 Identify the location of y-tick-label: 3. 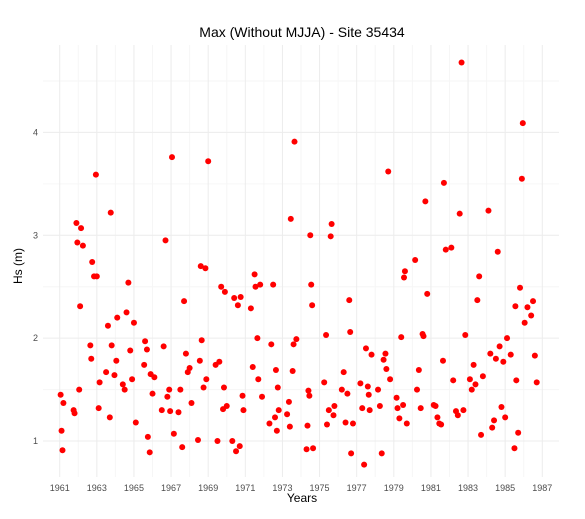
(35, 235).